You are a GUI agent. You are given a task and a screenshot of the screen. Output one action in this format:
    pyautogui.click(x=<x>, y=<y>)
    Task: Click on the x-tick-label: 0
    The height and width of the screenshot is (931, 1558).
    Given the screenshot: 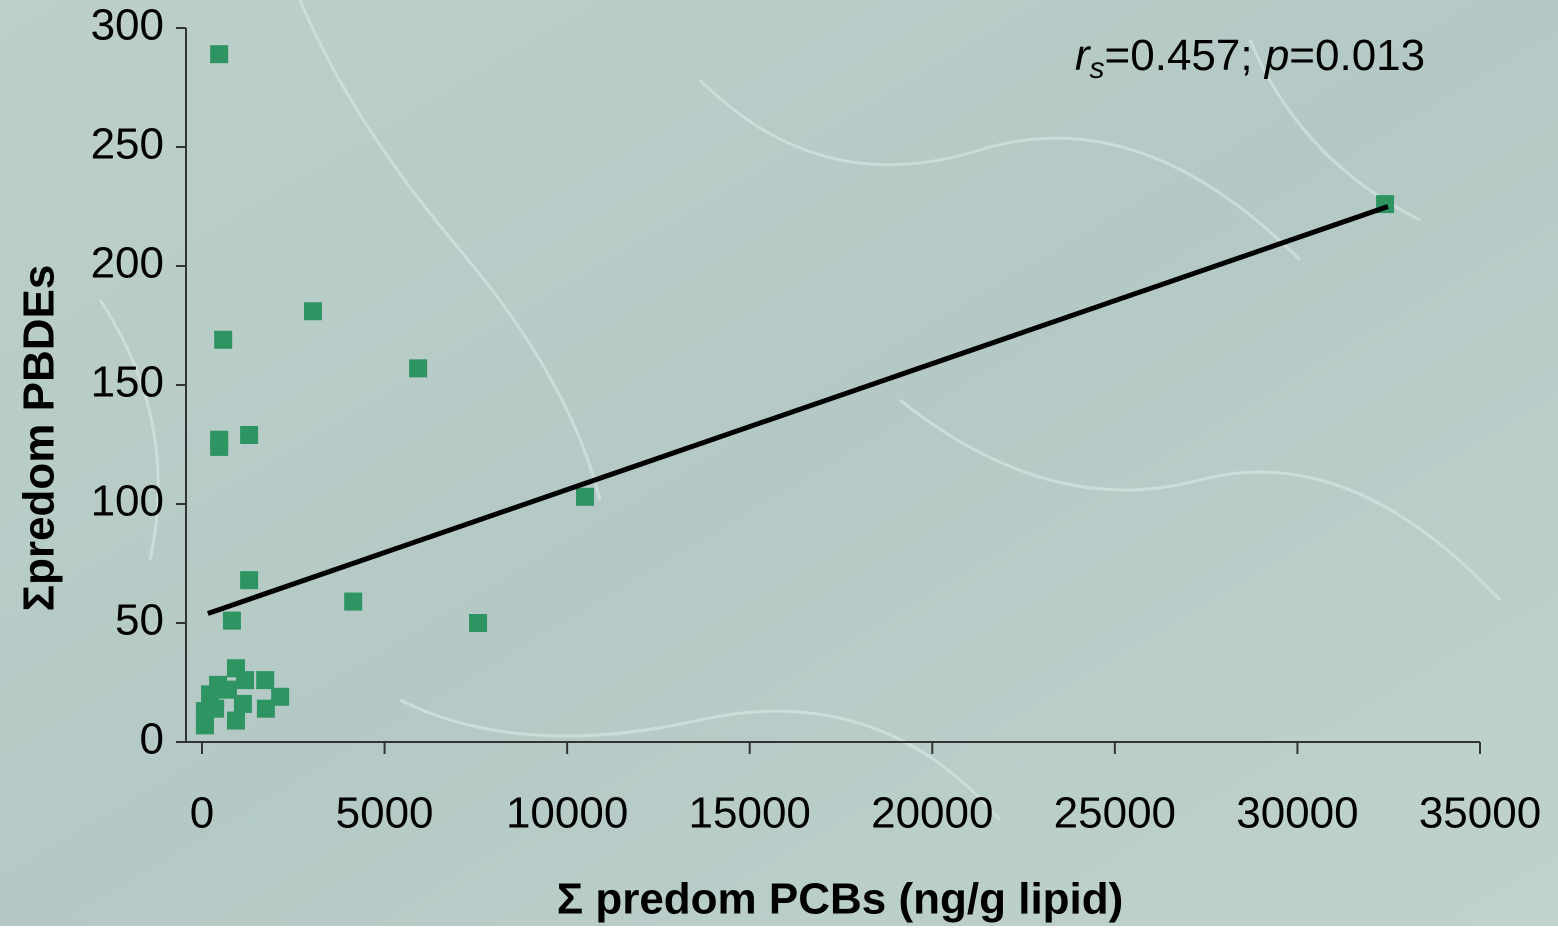 What is the action you would take?
    pyautogui.click(x=202, y=813)
    